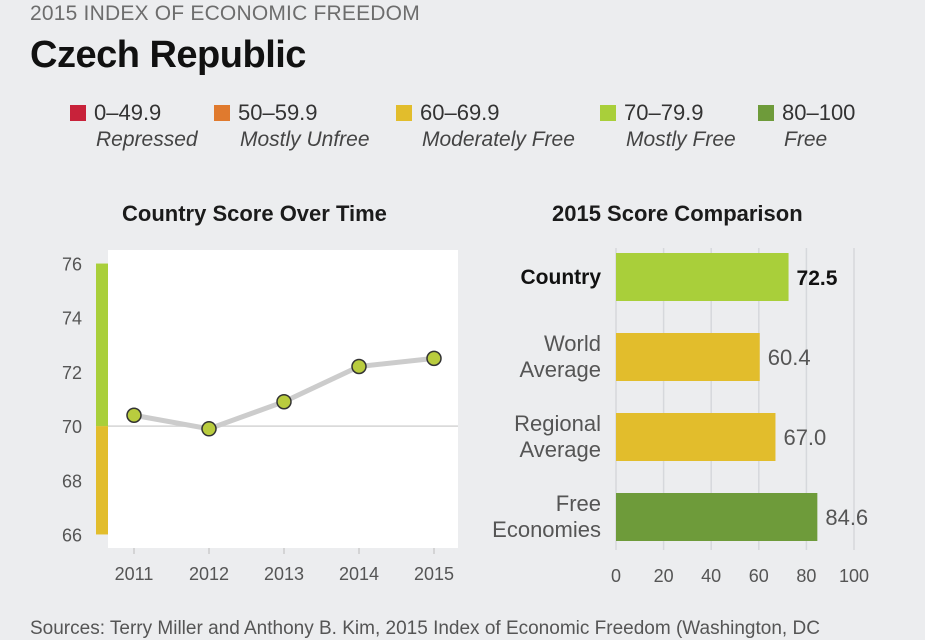 Image resolution: width=925 pixels, height=640 pixels. Describe the element at coordinates (578, 503) in the screenshot. I see `category-label: Free` at that location.